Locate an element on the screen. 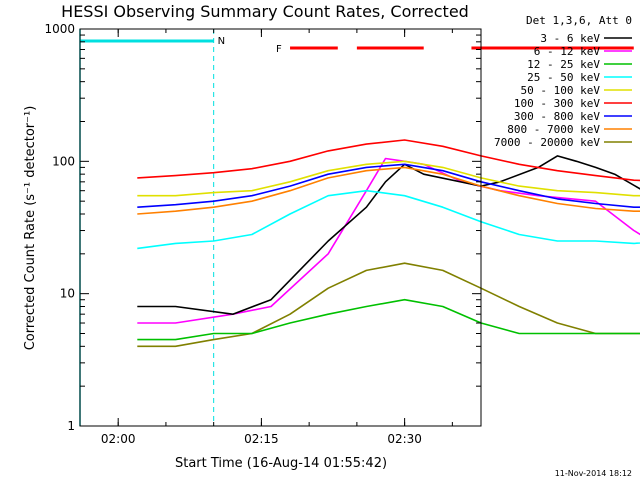 This screenshot has width=640, height=480. flag-label: F is located at coordinates (279, 49).